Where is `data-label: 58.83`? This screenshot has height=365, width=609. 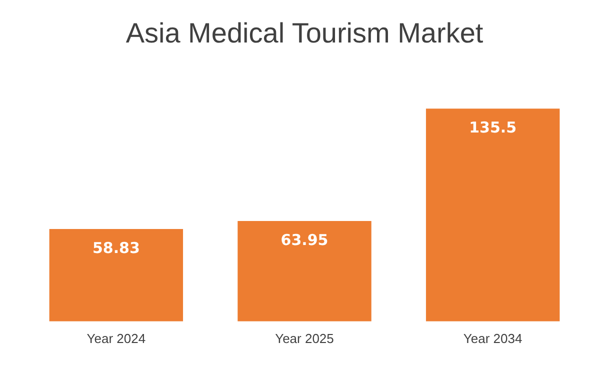 data-label: 58.83 is located at coordinates (116, 247).